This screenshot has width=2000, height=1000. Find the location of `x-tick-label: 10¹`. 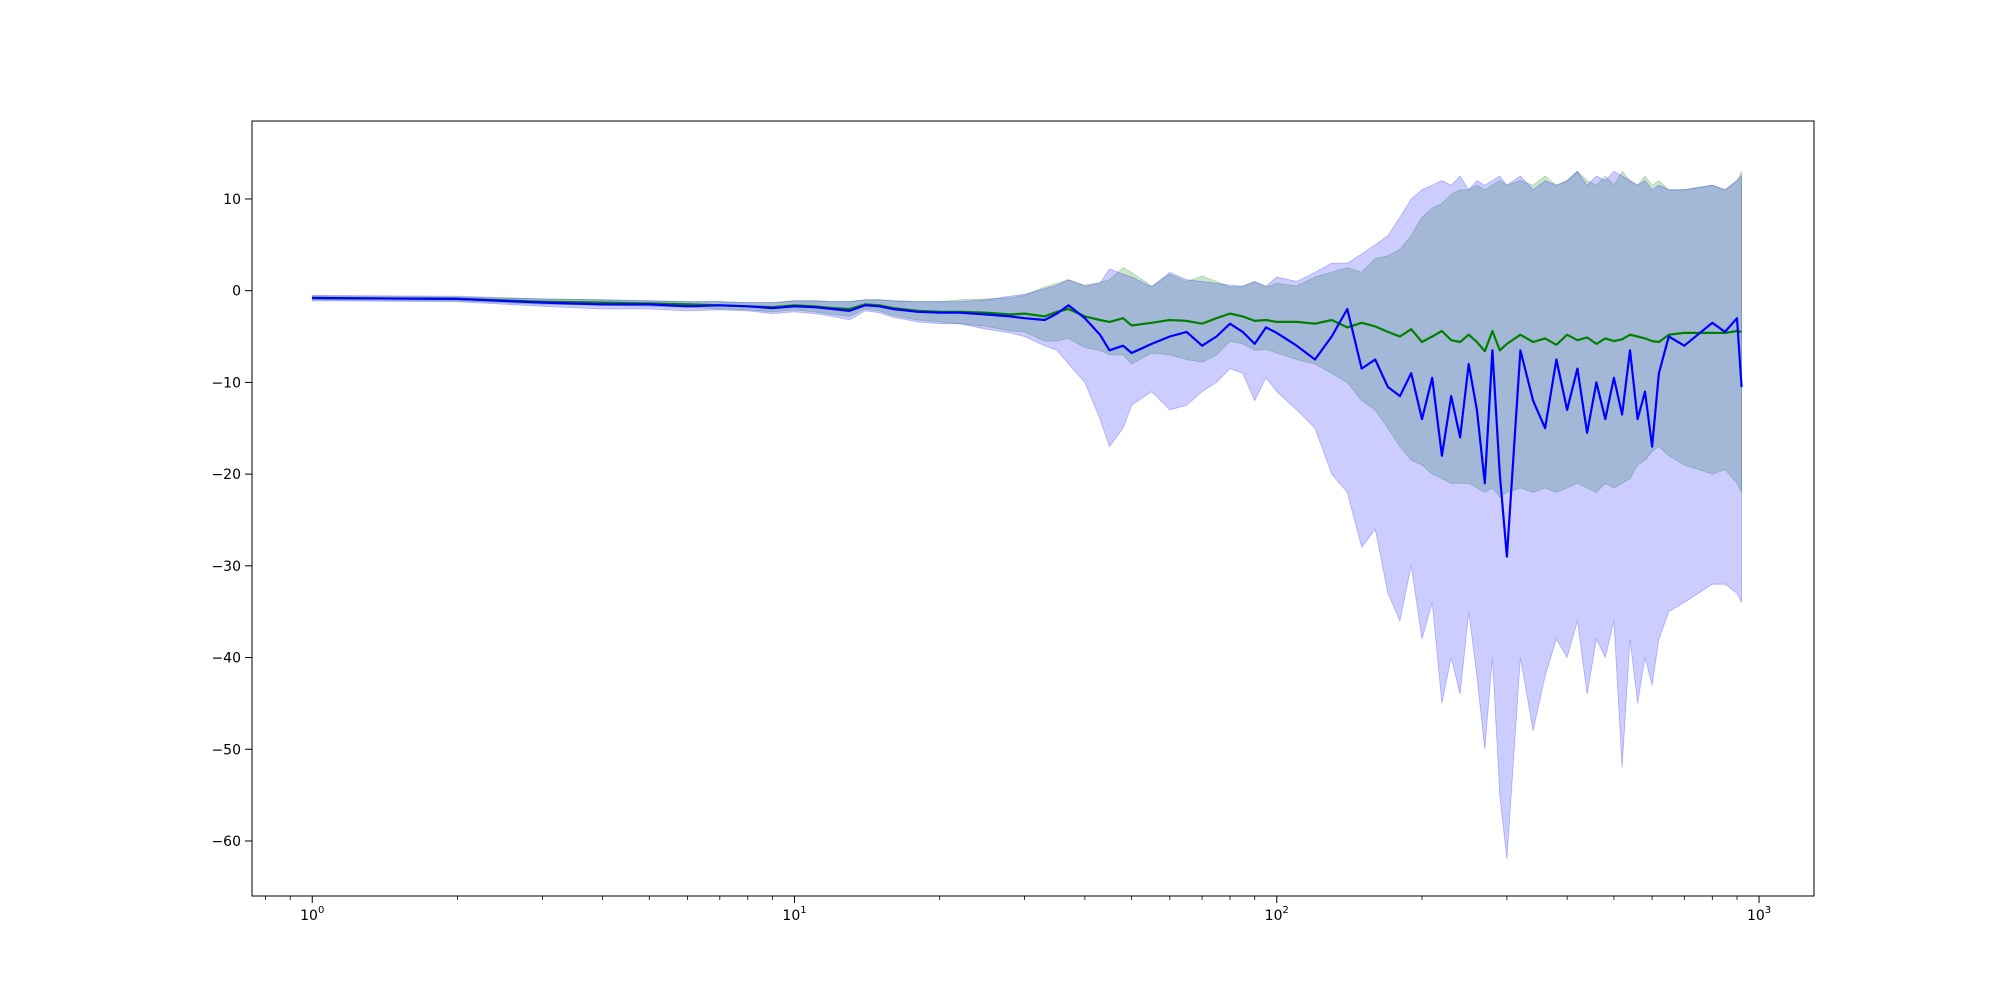

x-tick-label: 10¹ is located at coordinates (794, 914).